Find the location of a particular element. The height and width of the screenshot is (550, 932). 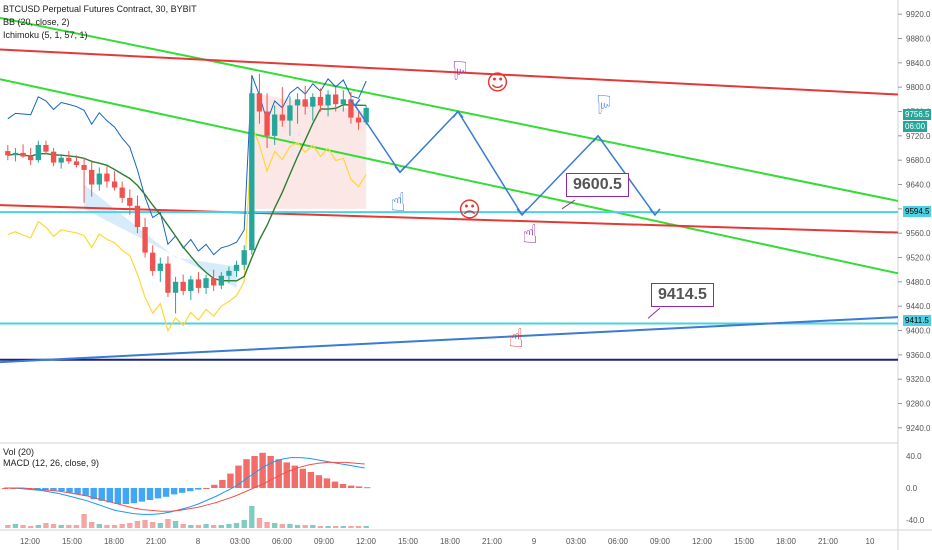

price-tick-label: 9560.0 is located at coordinates (918, 233).